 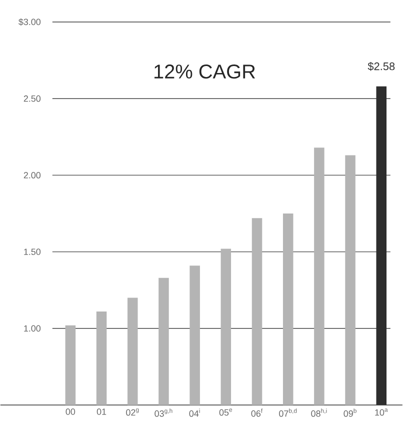 What do you see at coordinates (32, 328) in the screenshot?
I see `y-tick-label: 1.00` at bounding box center [32, 328].